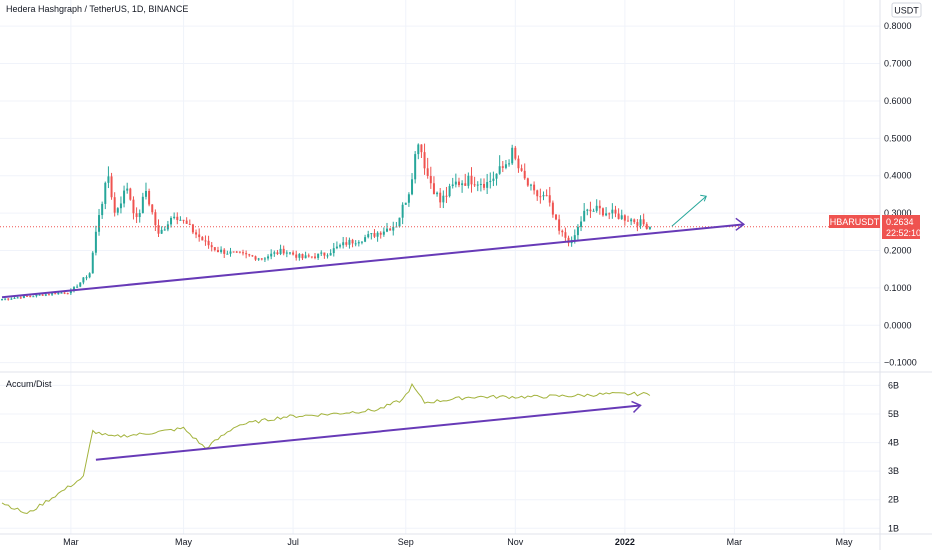 The width and height of the screenshot is (932, 550). Describe the element at coordinates (903, 233) in the screenshot. I see `countdown-label: 22:52:10` at that location.